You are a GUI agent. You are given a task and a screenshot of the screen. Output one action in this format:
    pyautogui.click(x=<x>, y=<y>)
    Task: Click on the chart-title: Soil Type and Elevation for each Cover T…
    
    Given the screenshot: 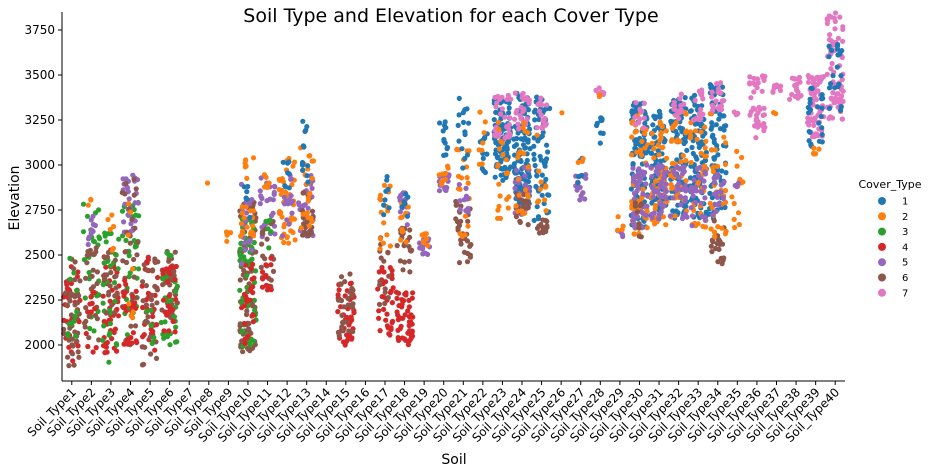 What is the action you would take?
    pyautogui.click(x=450, y=16)
    